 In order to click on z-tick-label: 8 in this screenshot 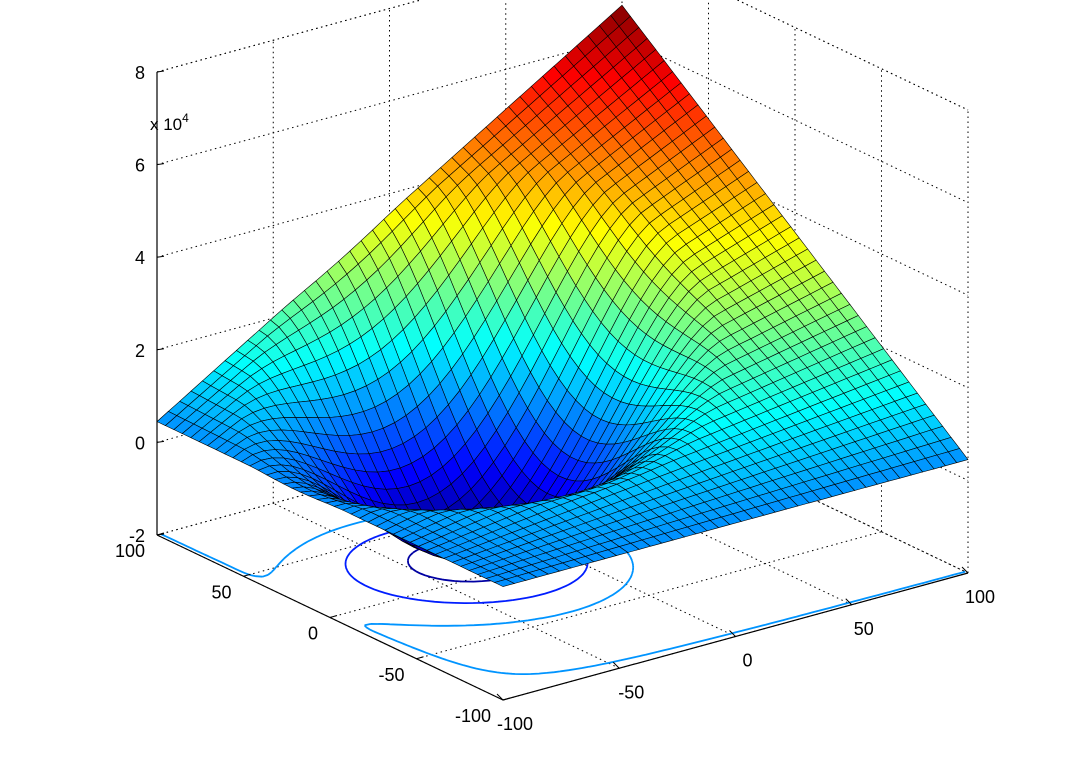, I will do `click(140, 73)`.